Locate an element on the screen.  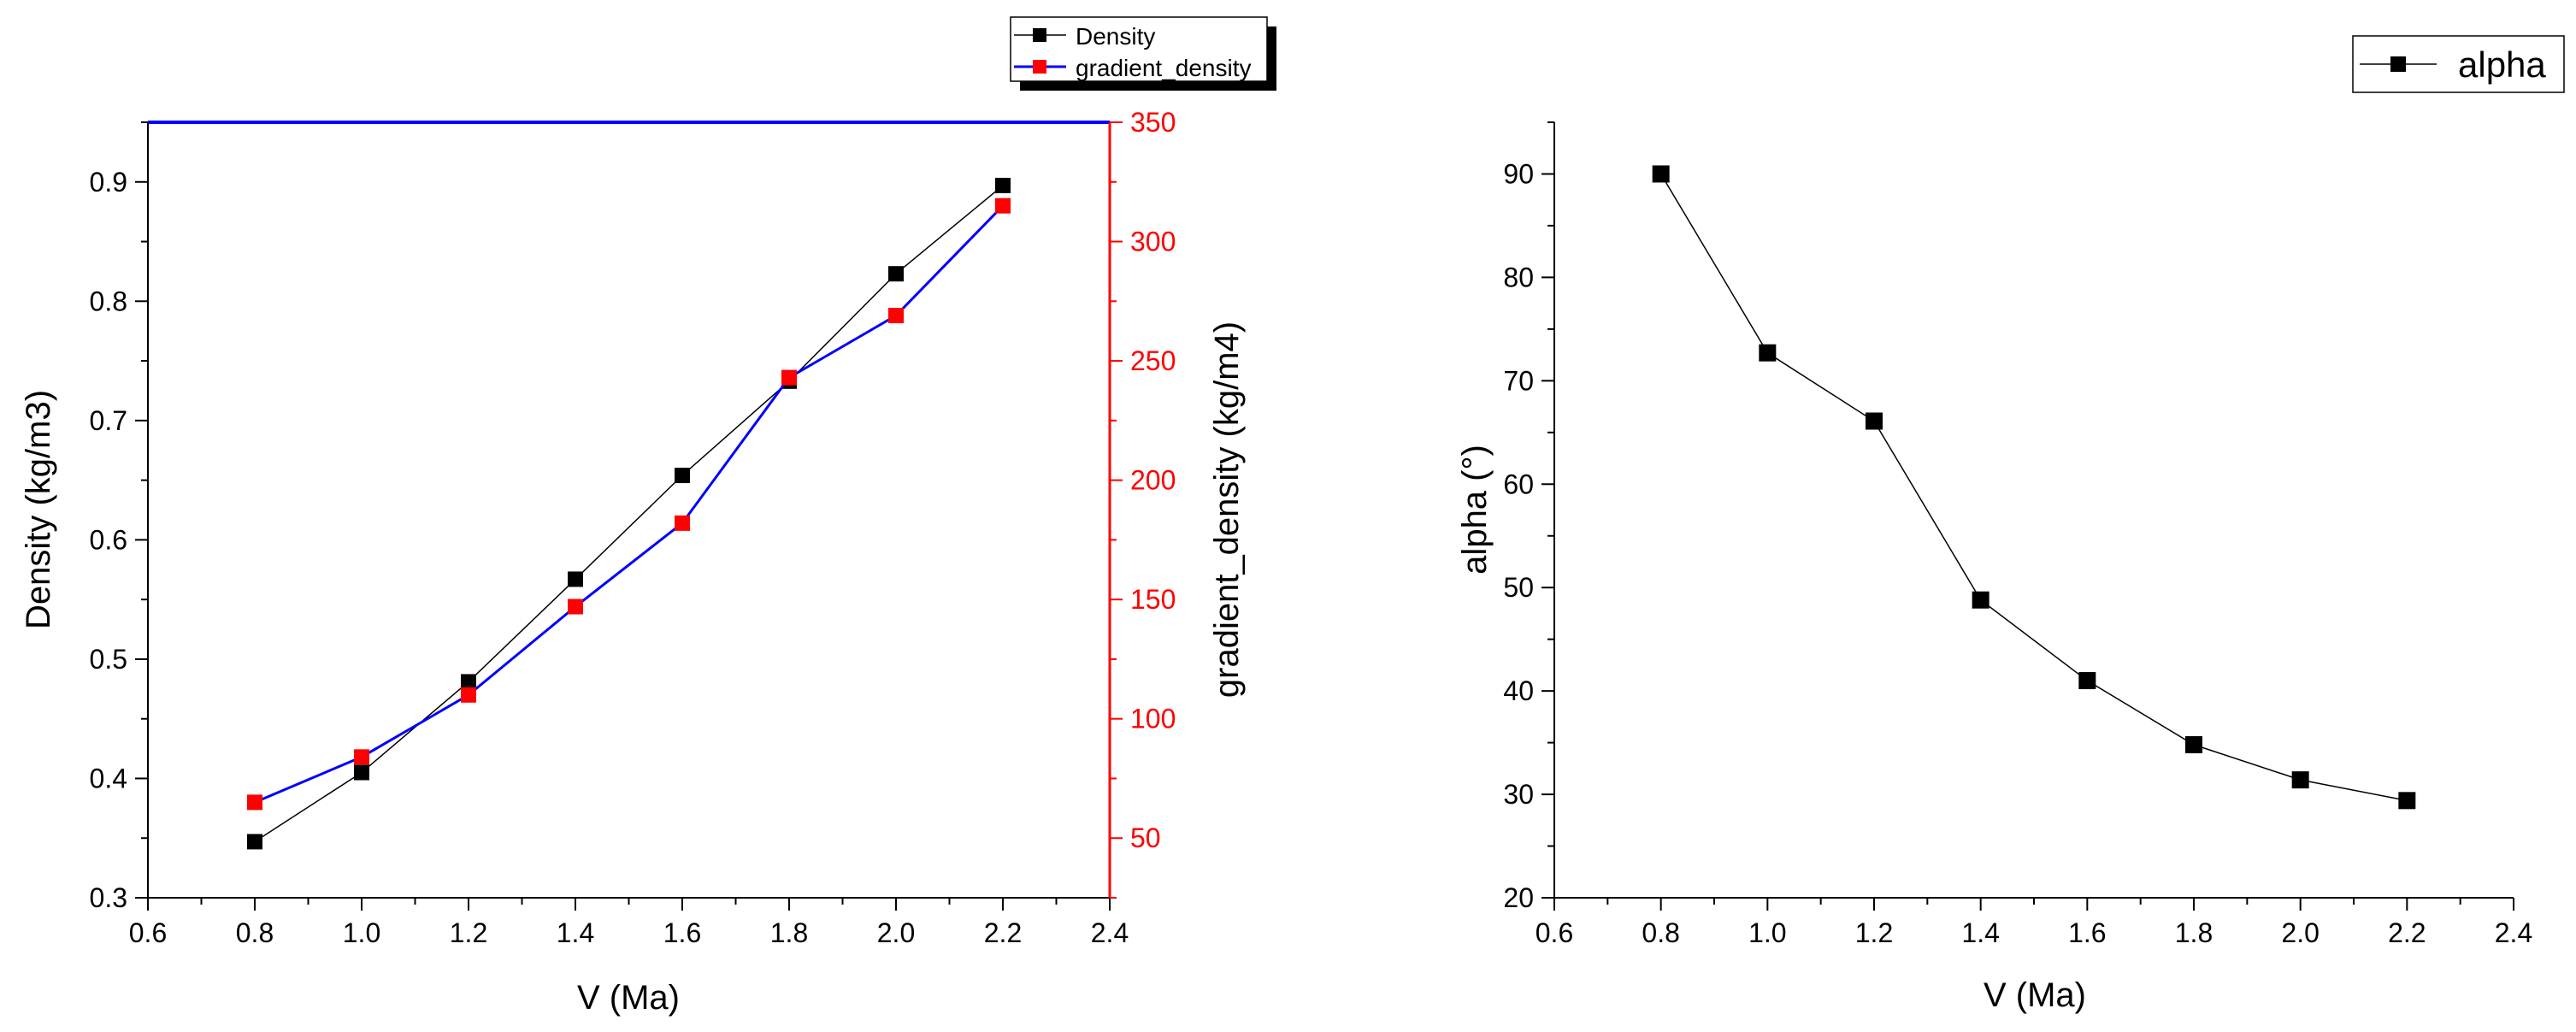
density-y-tick-label: 0.5 is located at coordinates (108, 659).